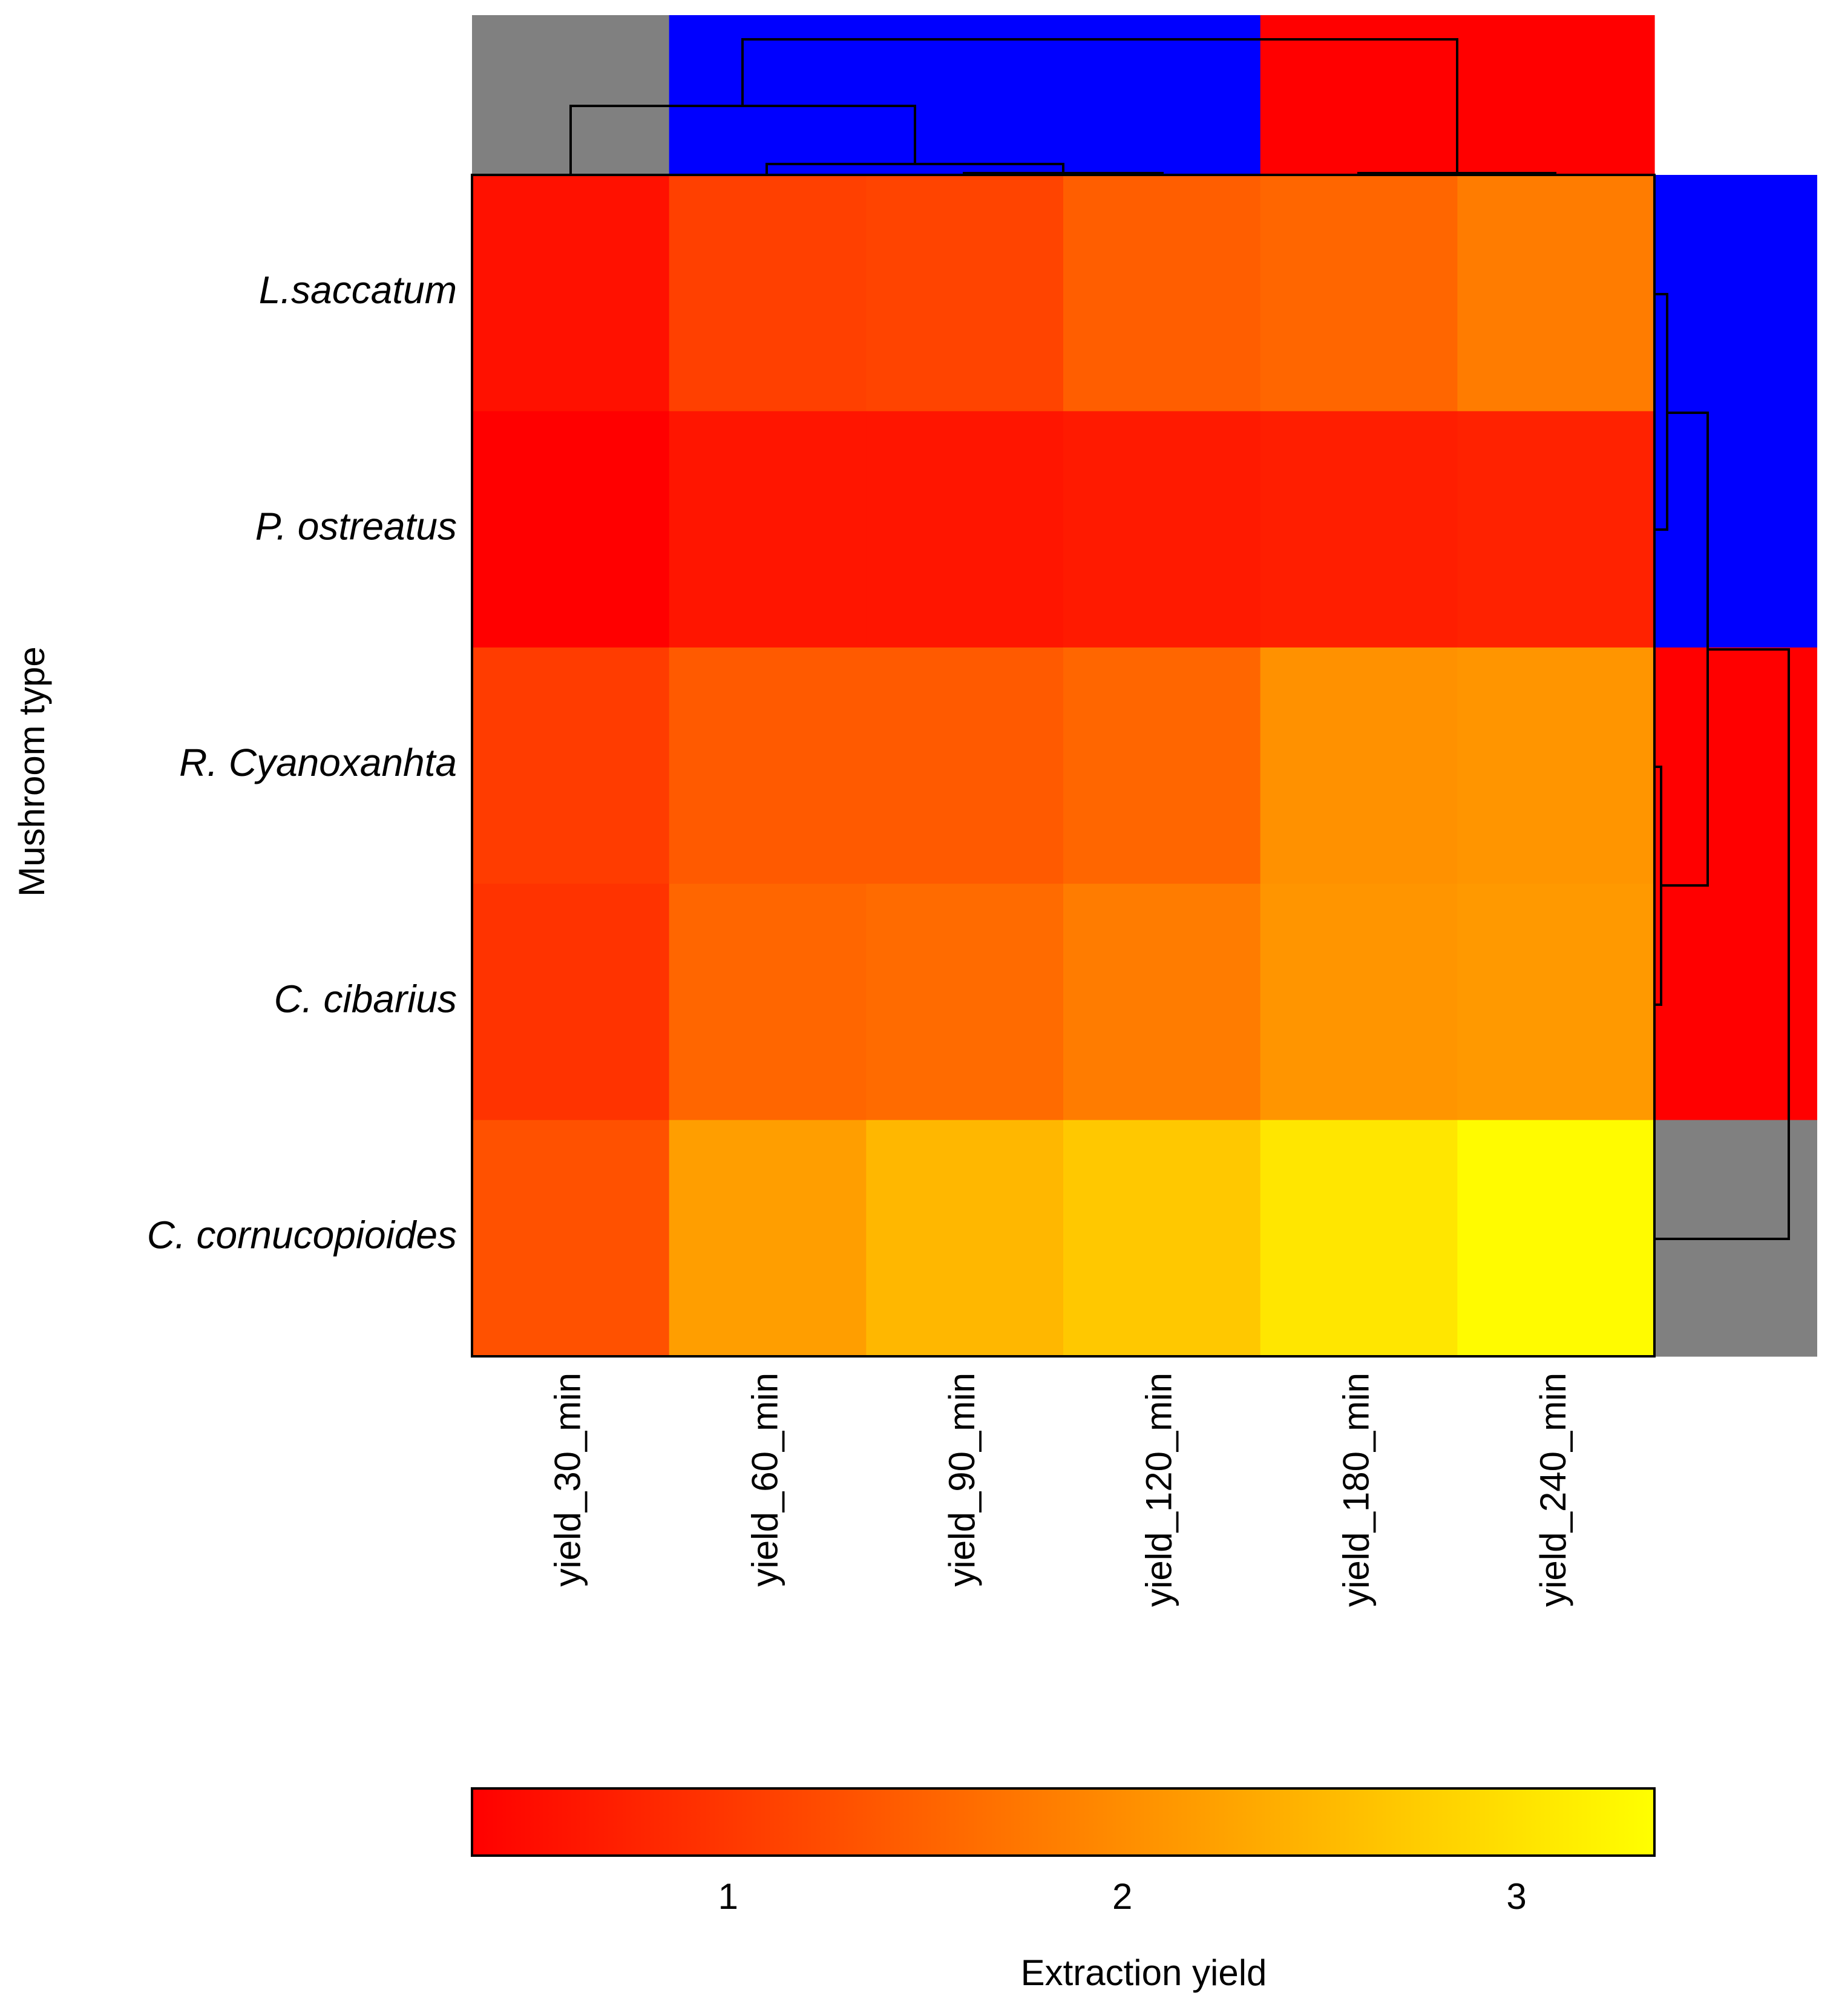  What do you see at coordinates (1159, 1490) in the screenshot?
I see `column-label: yield_120_min` at bounding box center [1159, 1490].